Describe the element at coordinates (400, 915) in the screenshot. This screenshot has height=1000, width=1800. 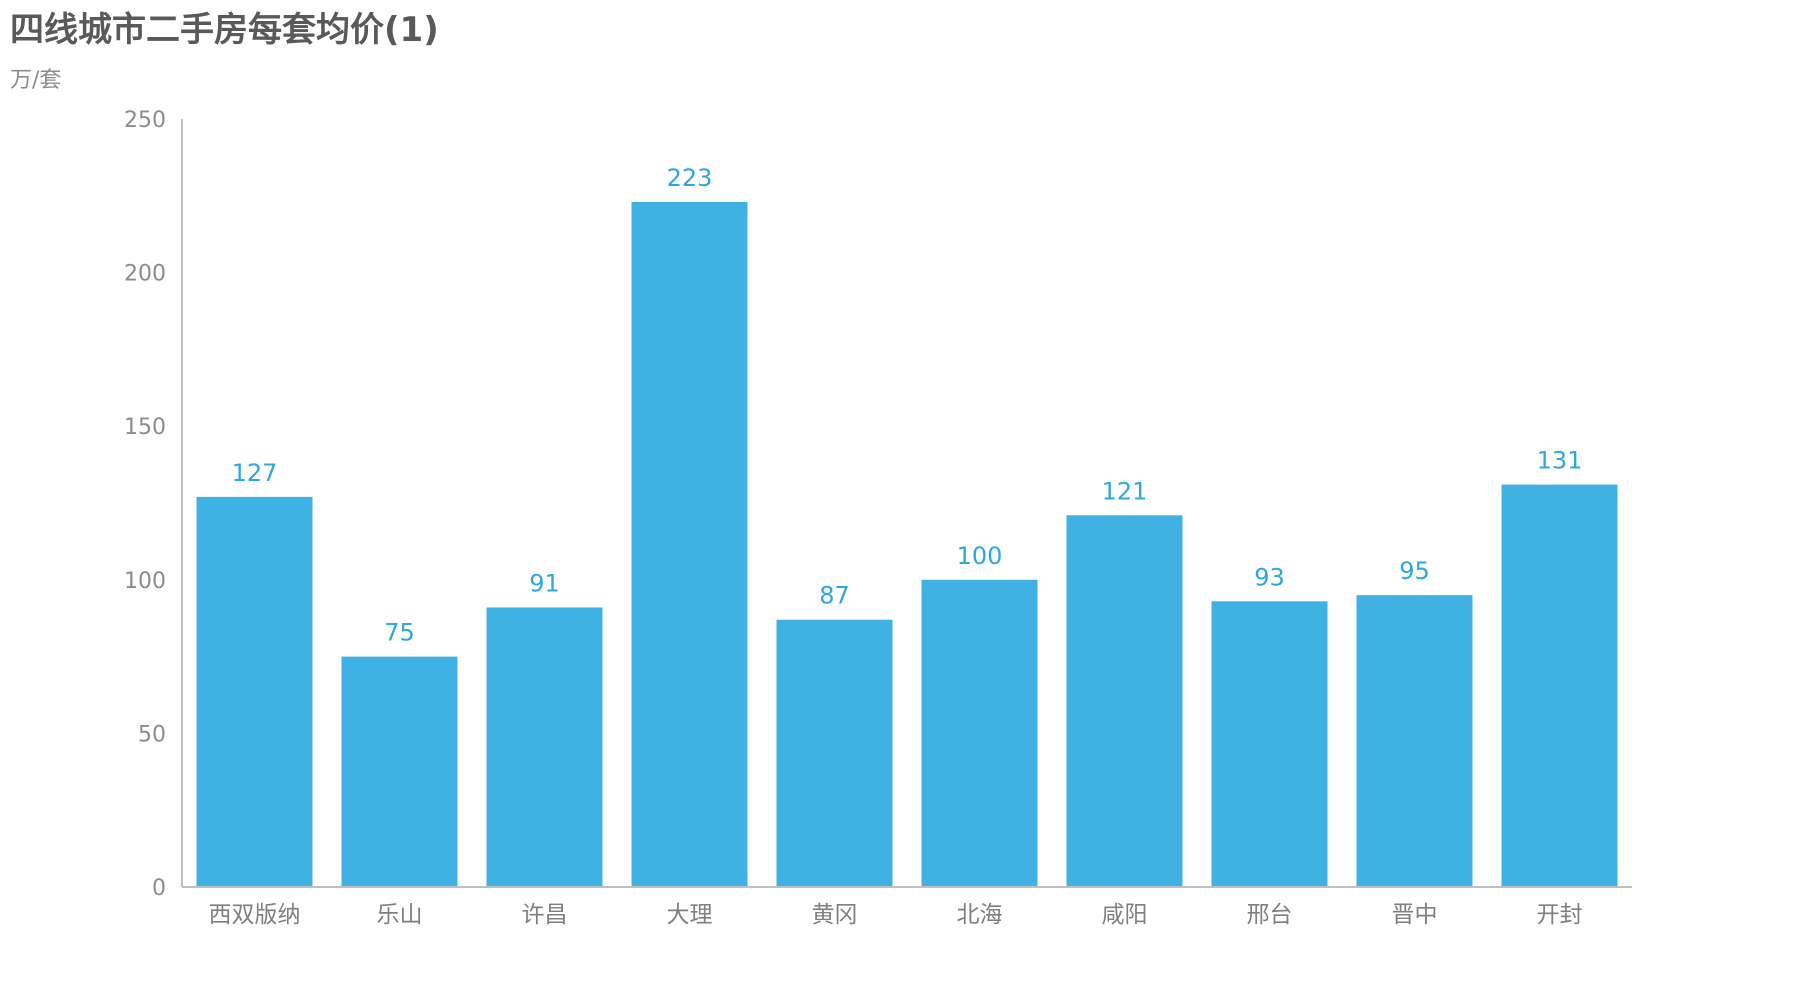
I see `x-tick-label: 乐山` at that location.